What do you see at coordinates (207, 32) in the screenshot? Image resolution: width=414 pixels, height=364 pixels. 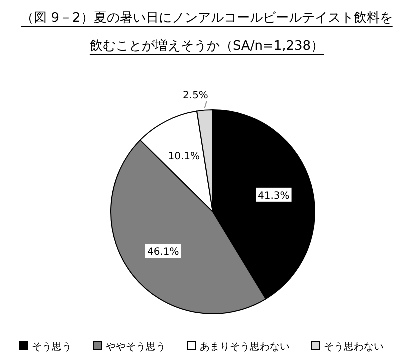 I see `chart-title: （図 9－2）夏の暑い日にノンアルコールビールテイスト飲料を飲むことが増えそうか（SA/n=1,238）` at bounding box center [207, 32].